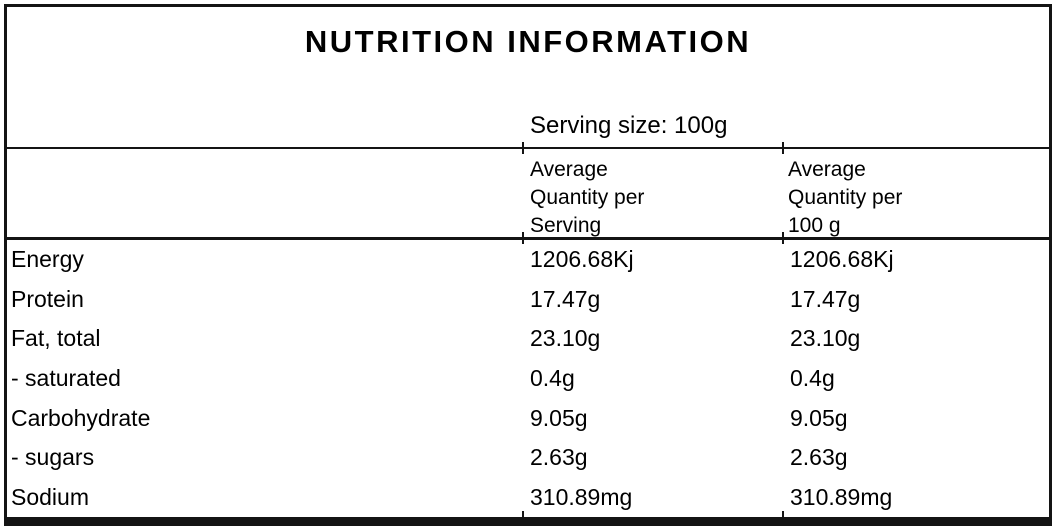 This screenshot has height=530, width=1056. What do you see at coordinates (587, 197) in the screenshot?
I see `column-header-per-serving: Average Quantity per Serving` at bounding box center [587, 197].